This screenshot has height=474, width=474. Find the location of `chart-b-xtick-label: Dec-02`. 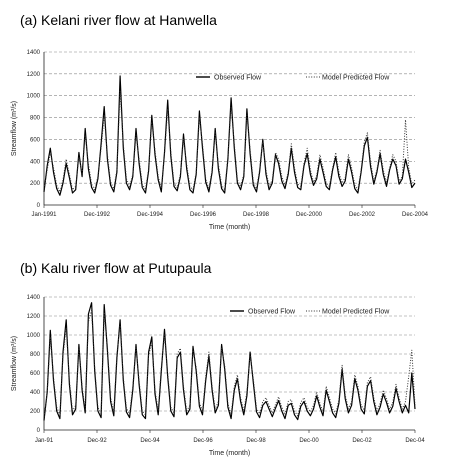

chart-b-xtick-label: Dec-02 is located at coordinates (362, 441).